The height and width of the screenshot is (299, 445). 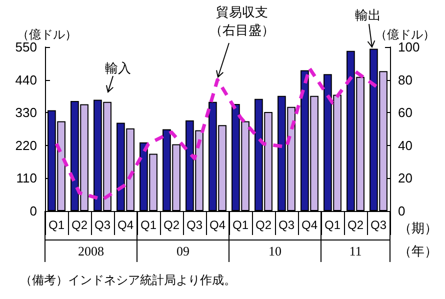 What do you see at coordinates (409, 47) in the screenshot?
I see `y2-tick-label: 100` at bounding box center [409, 47].